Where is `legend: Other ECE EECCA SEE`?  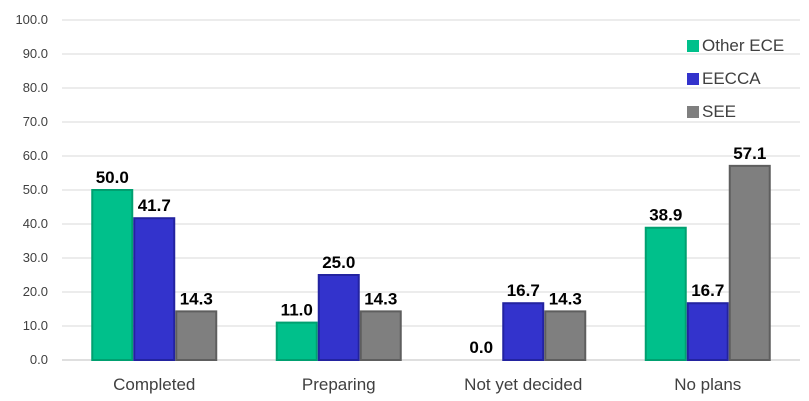
legend: Other ECE EECCA SEE is located at coordinates (735, 78).